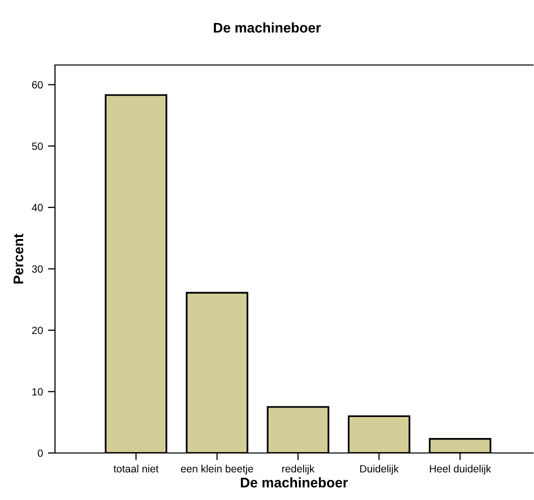 Image resolution: width=534 pixels, height=500 pixels. I want to click on y-tick-label: 60, so click(37, 85).